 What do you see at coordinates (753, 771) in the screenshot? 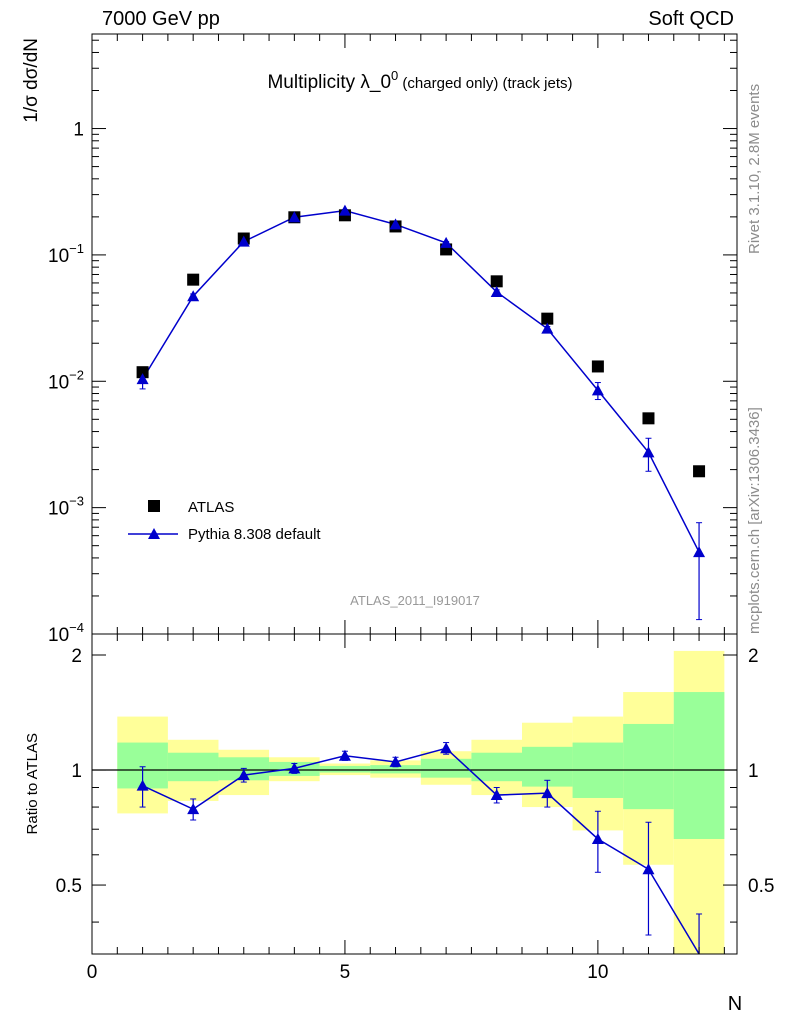
I see `ratio-y-tick-label-right: 1` at bounding box center [753, 771].